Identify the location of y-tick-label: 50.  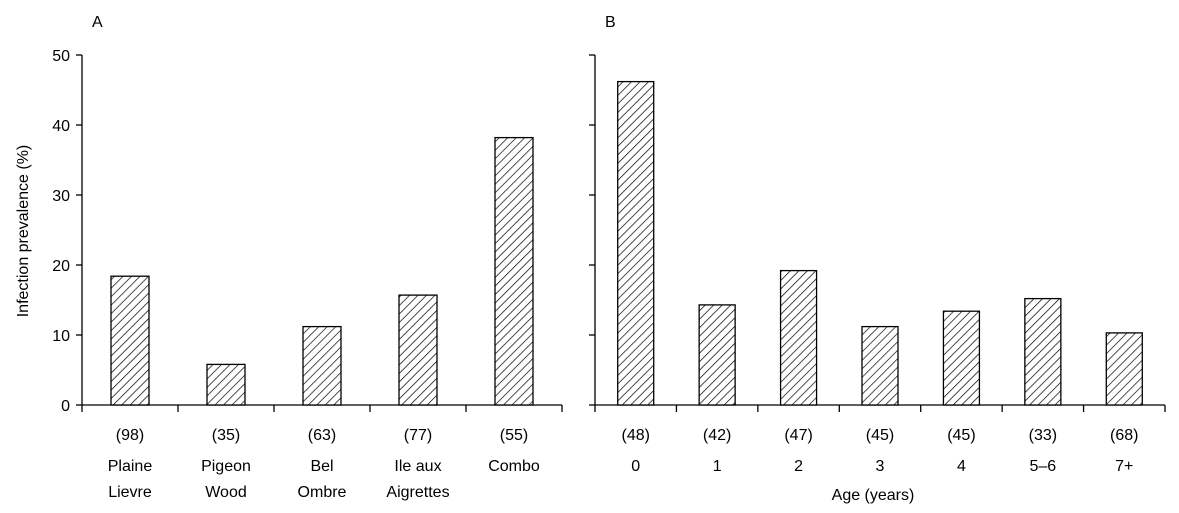
(61, 56).